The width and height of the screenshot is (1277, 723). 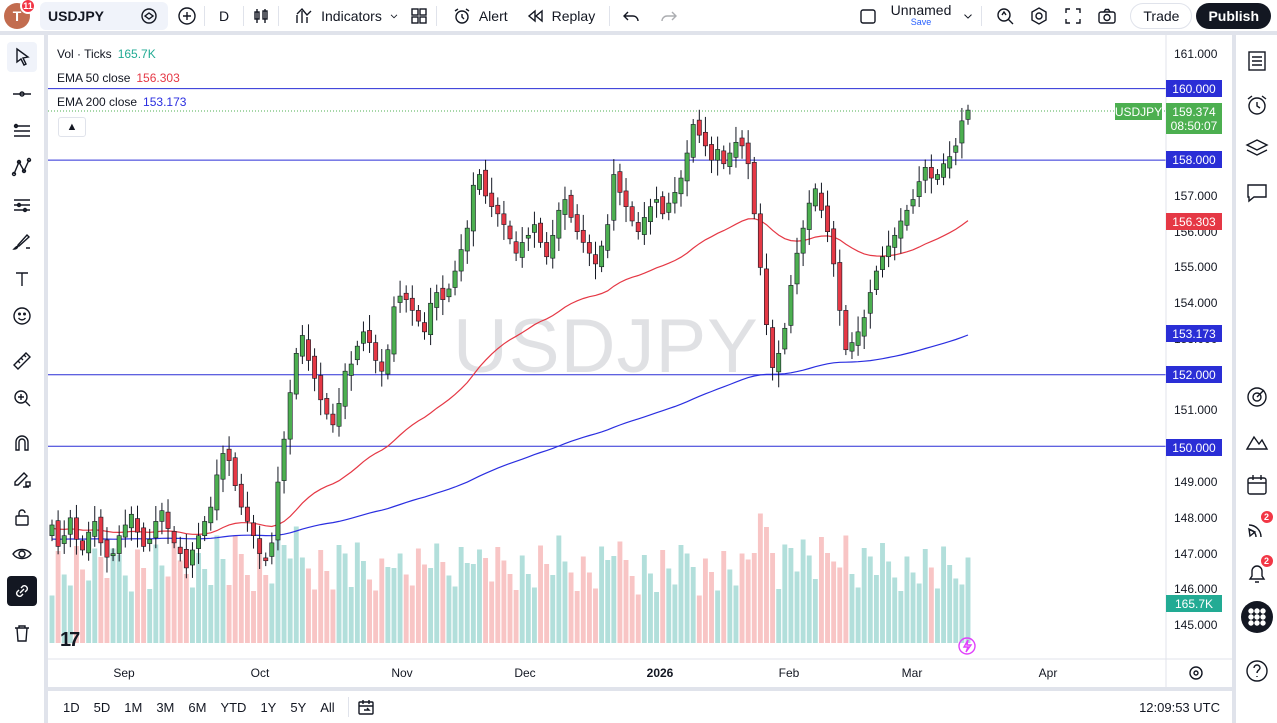 What do you see at coordinates (1039, 16) in the screenshot?
I see `settings-gear-icon` at bounding box center [1039, 16].